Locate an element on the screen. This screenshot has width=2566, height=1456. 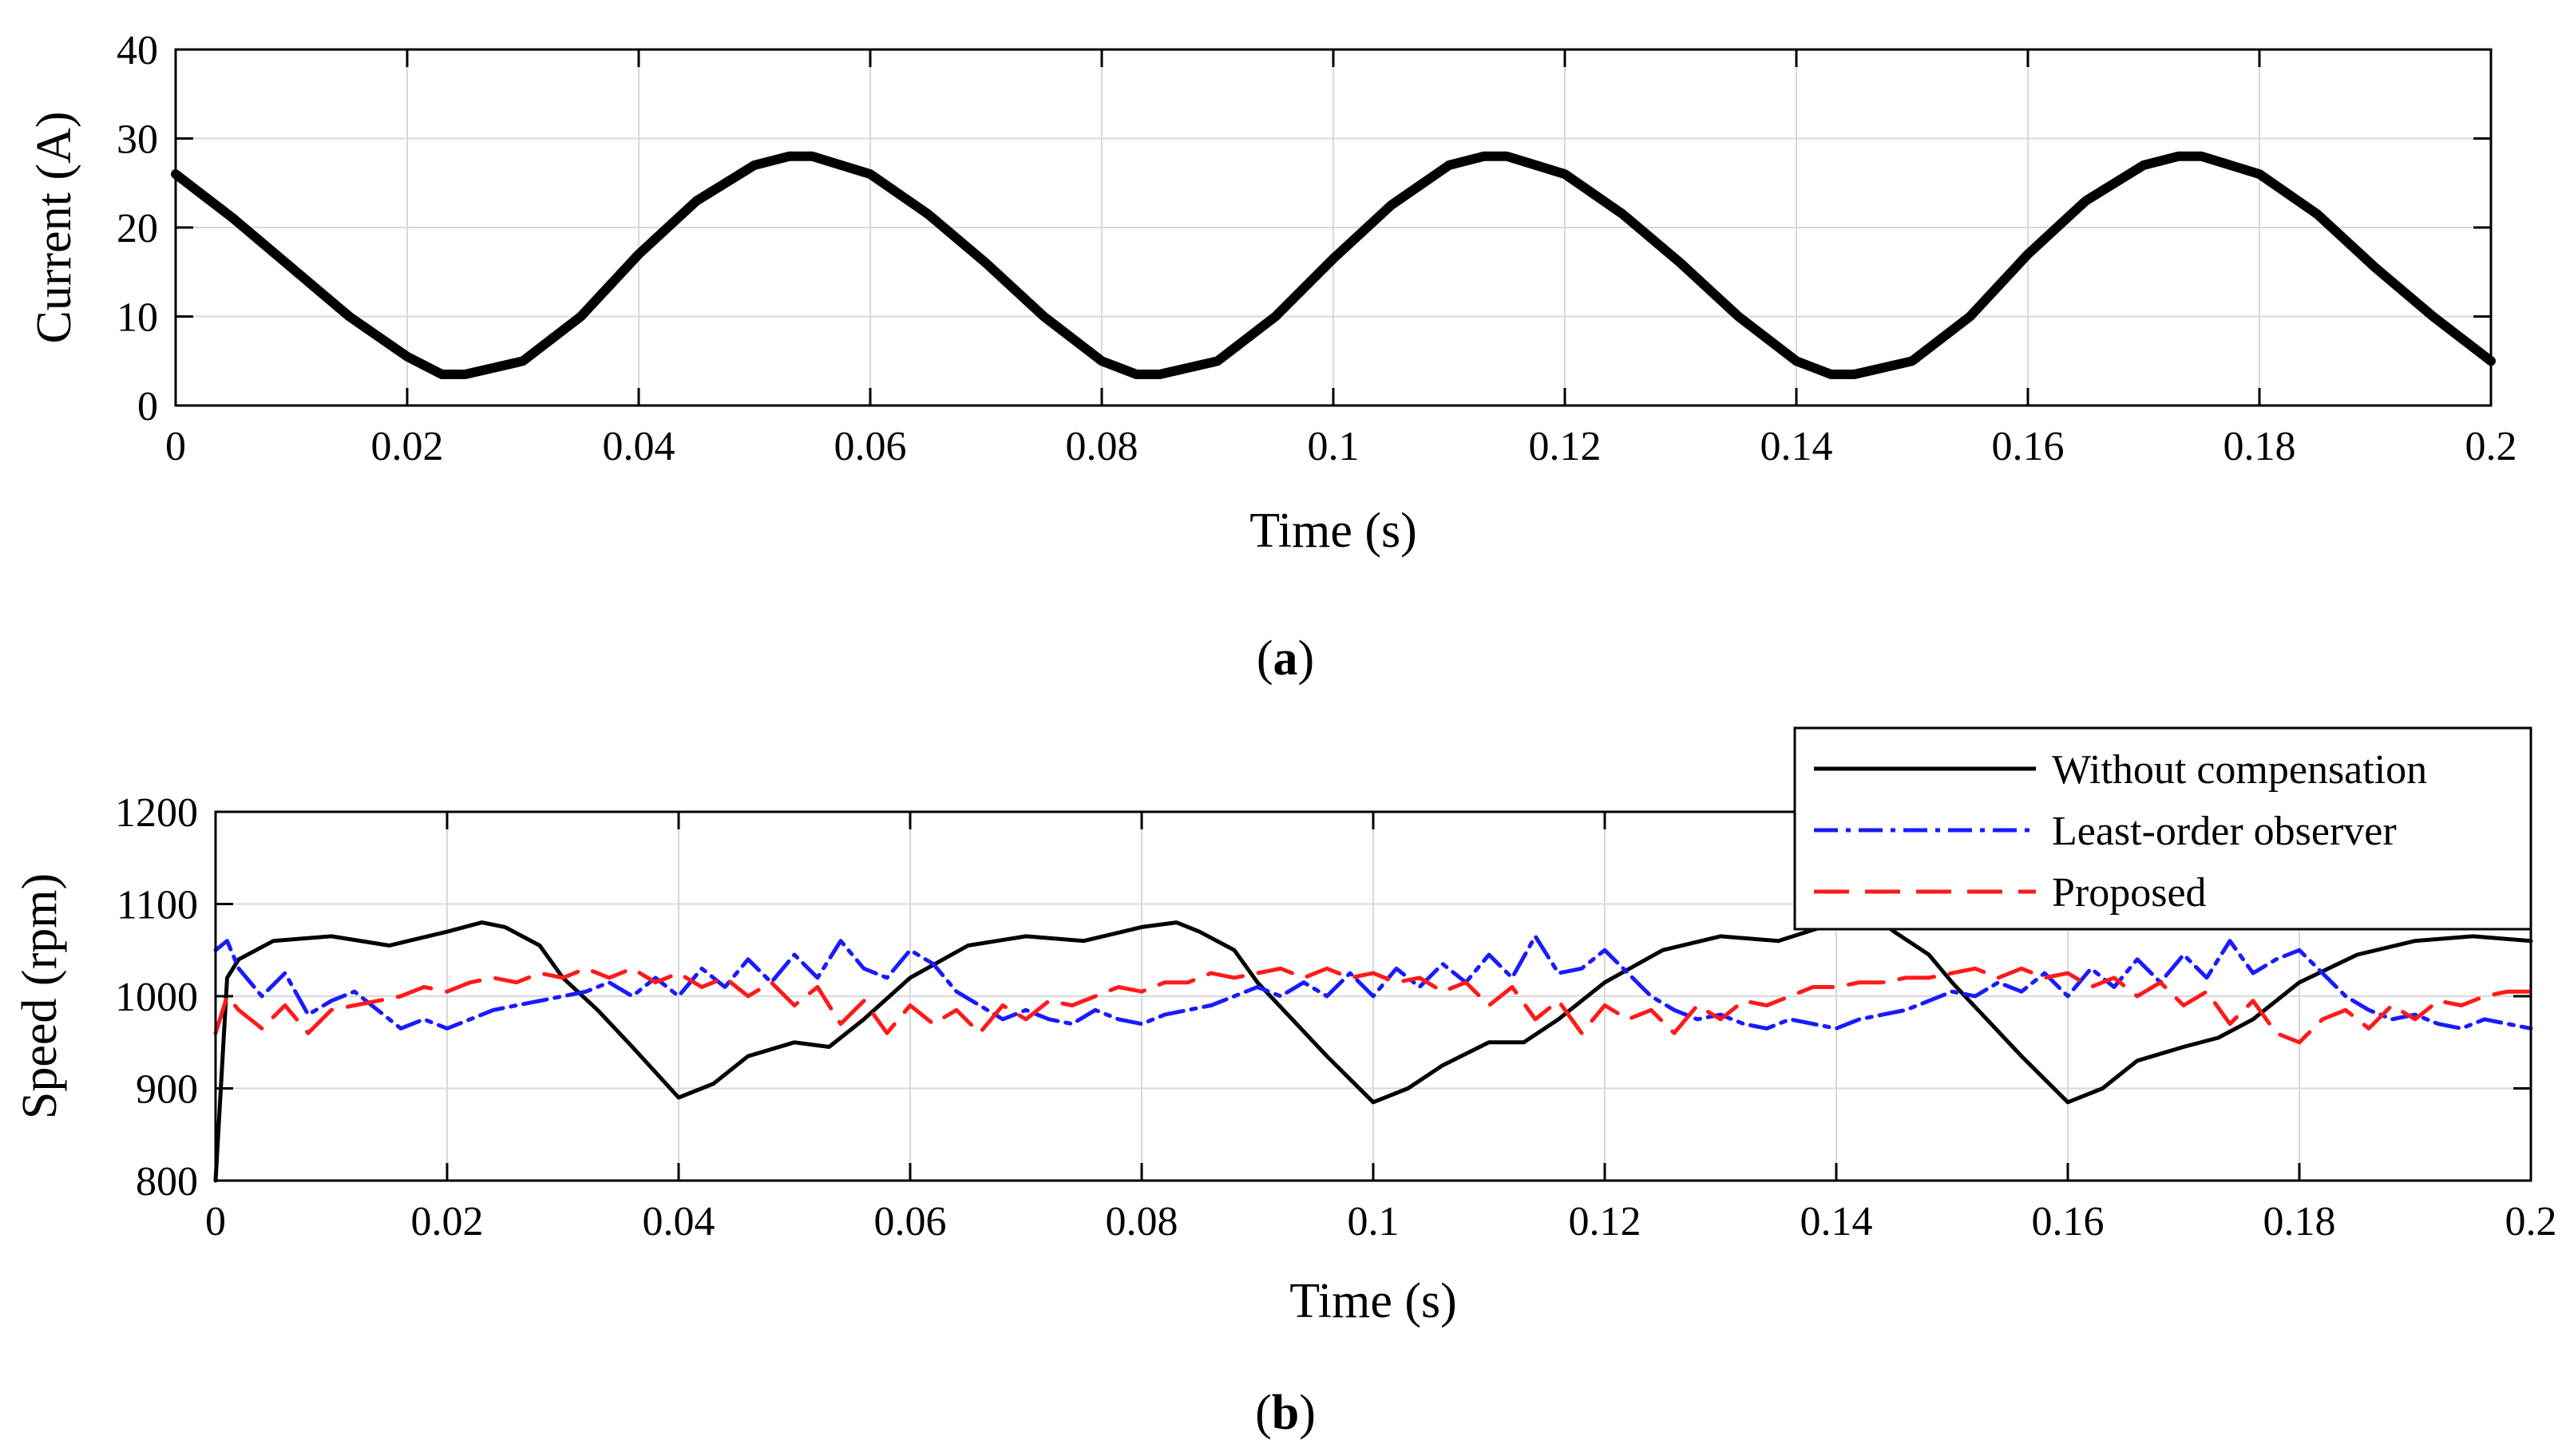
caption-b: (b) is located at coordinates (1285, 1413).